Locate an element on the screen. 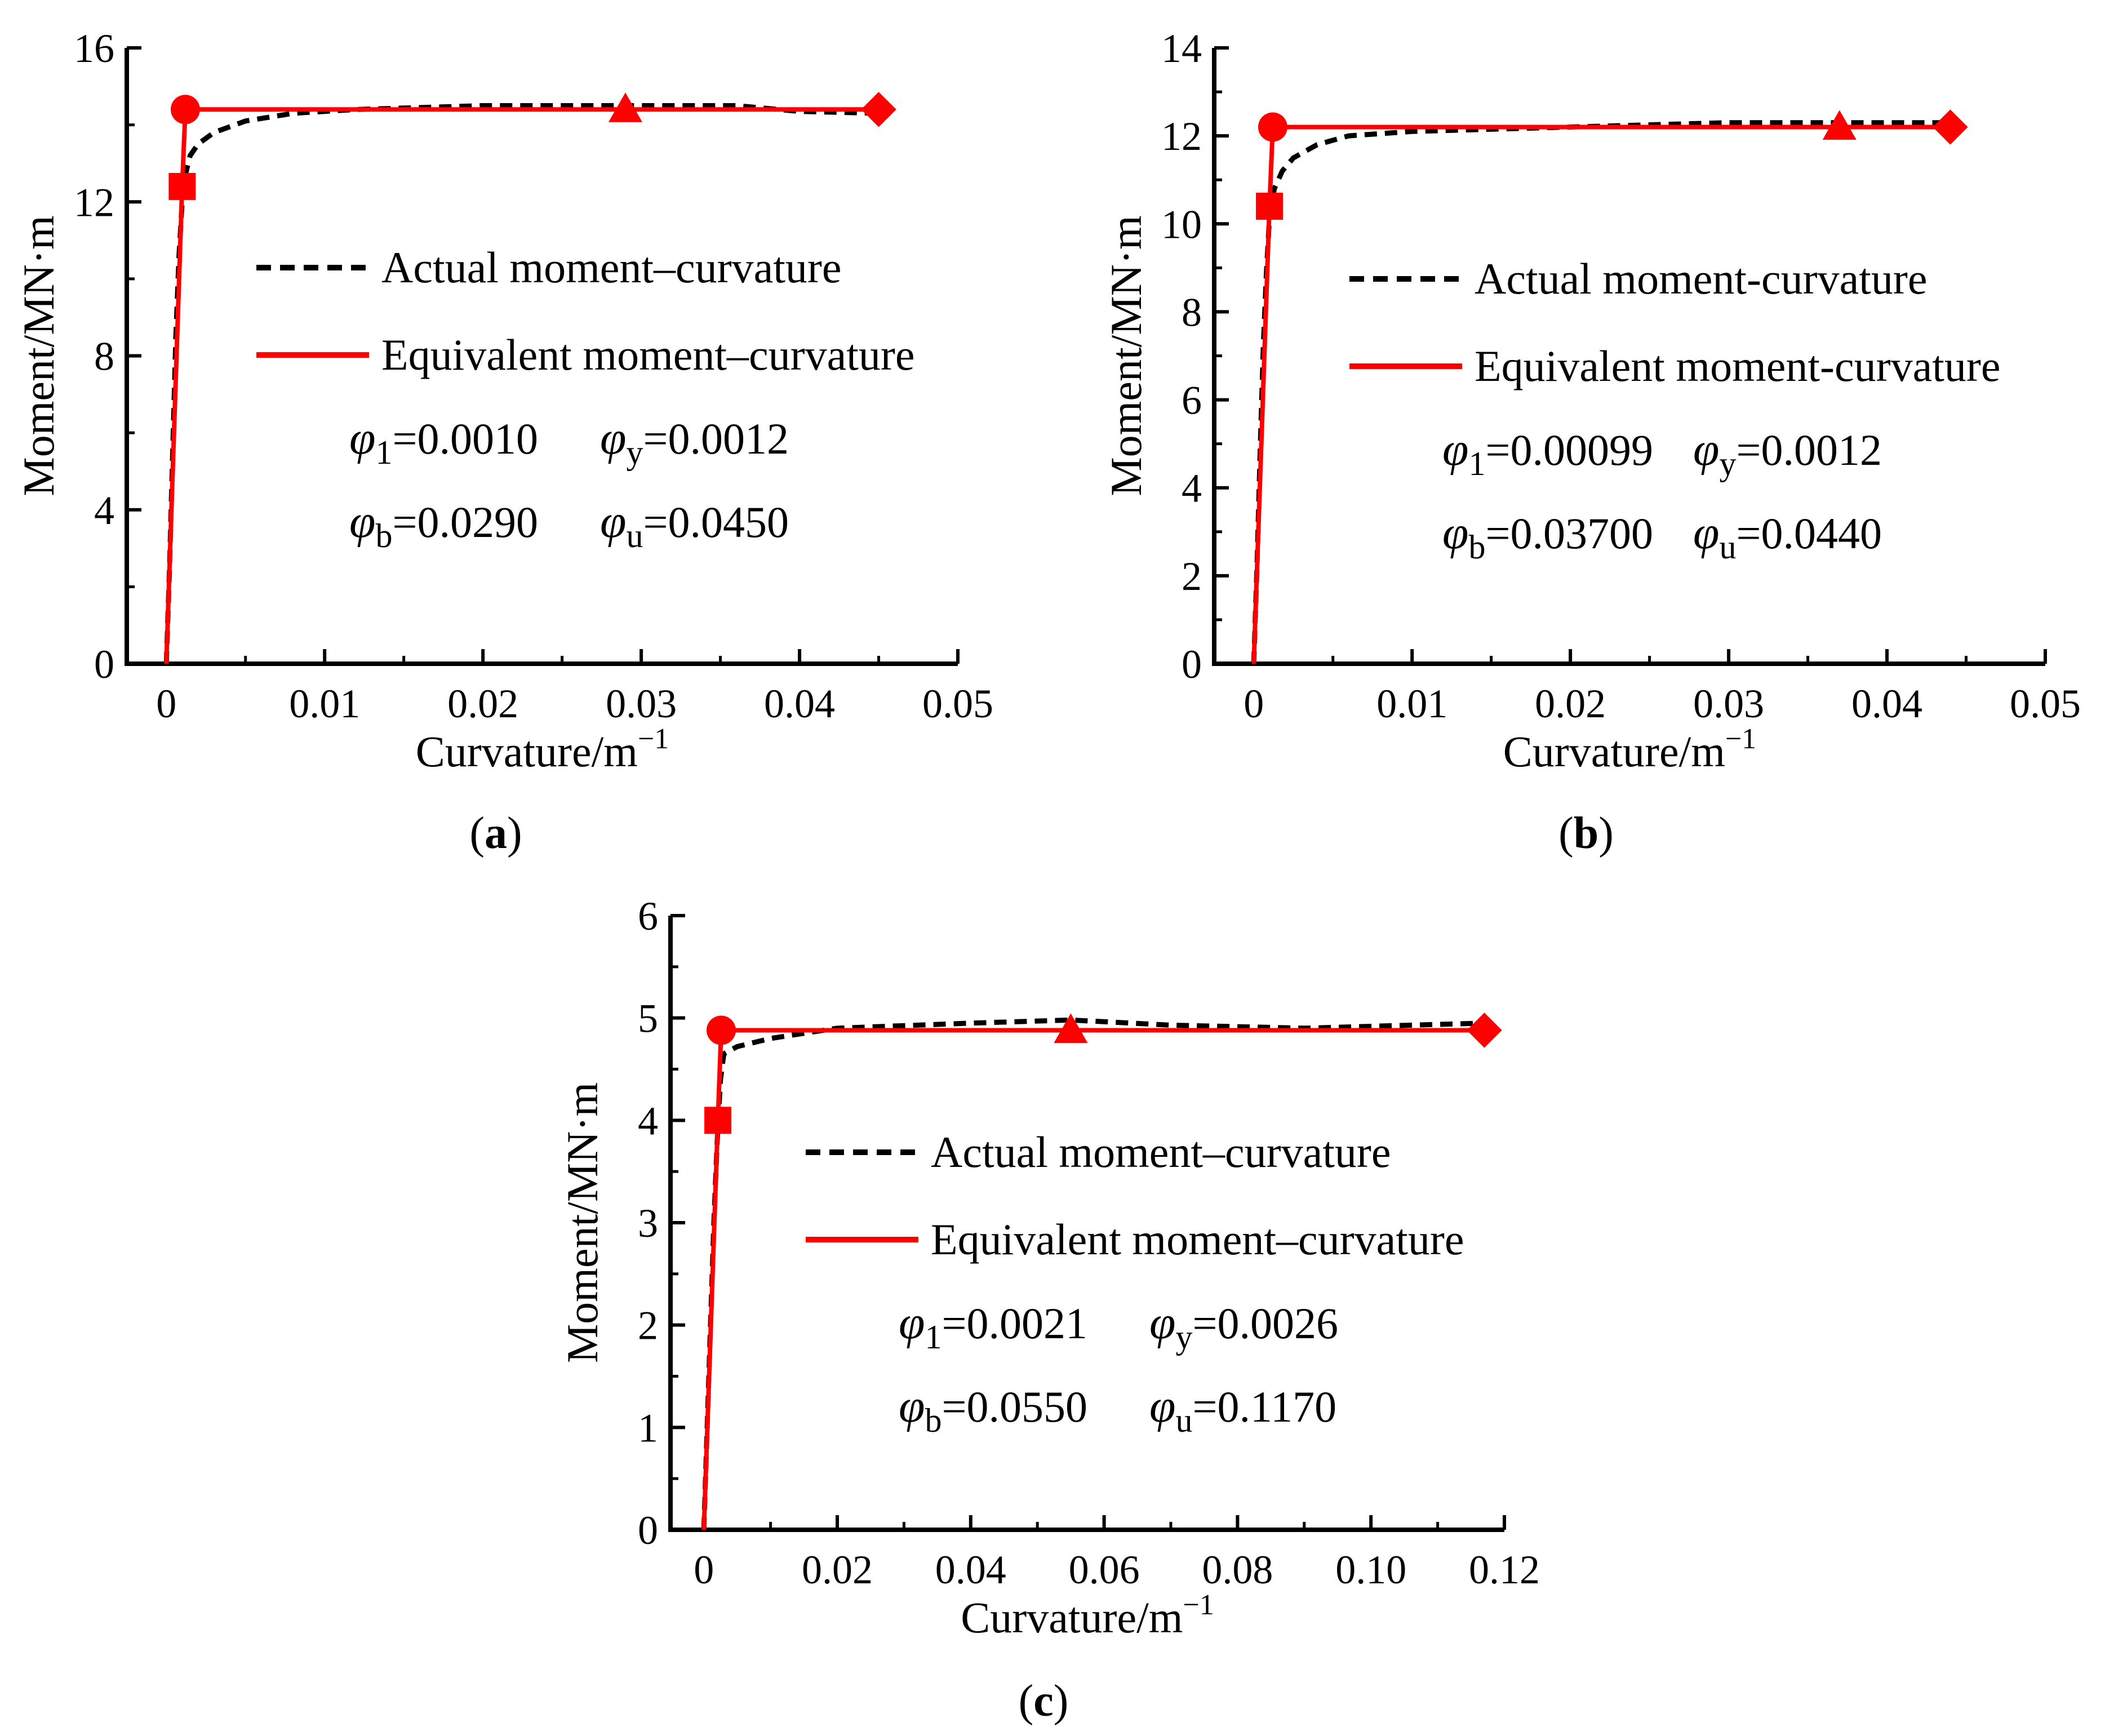 This screenshot has height=1736, width=2105. param-u: φu=0.1170 is located at coordinates (1242, 1409).